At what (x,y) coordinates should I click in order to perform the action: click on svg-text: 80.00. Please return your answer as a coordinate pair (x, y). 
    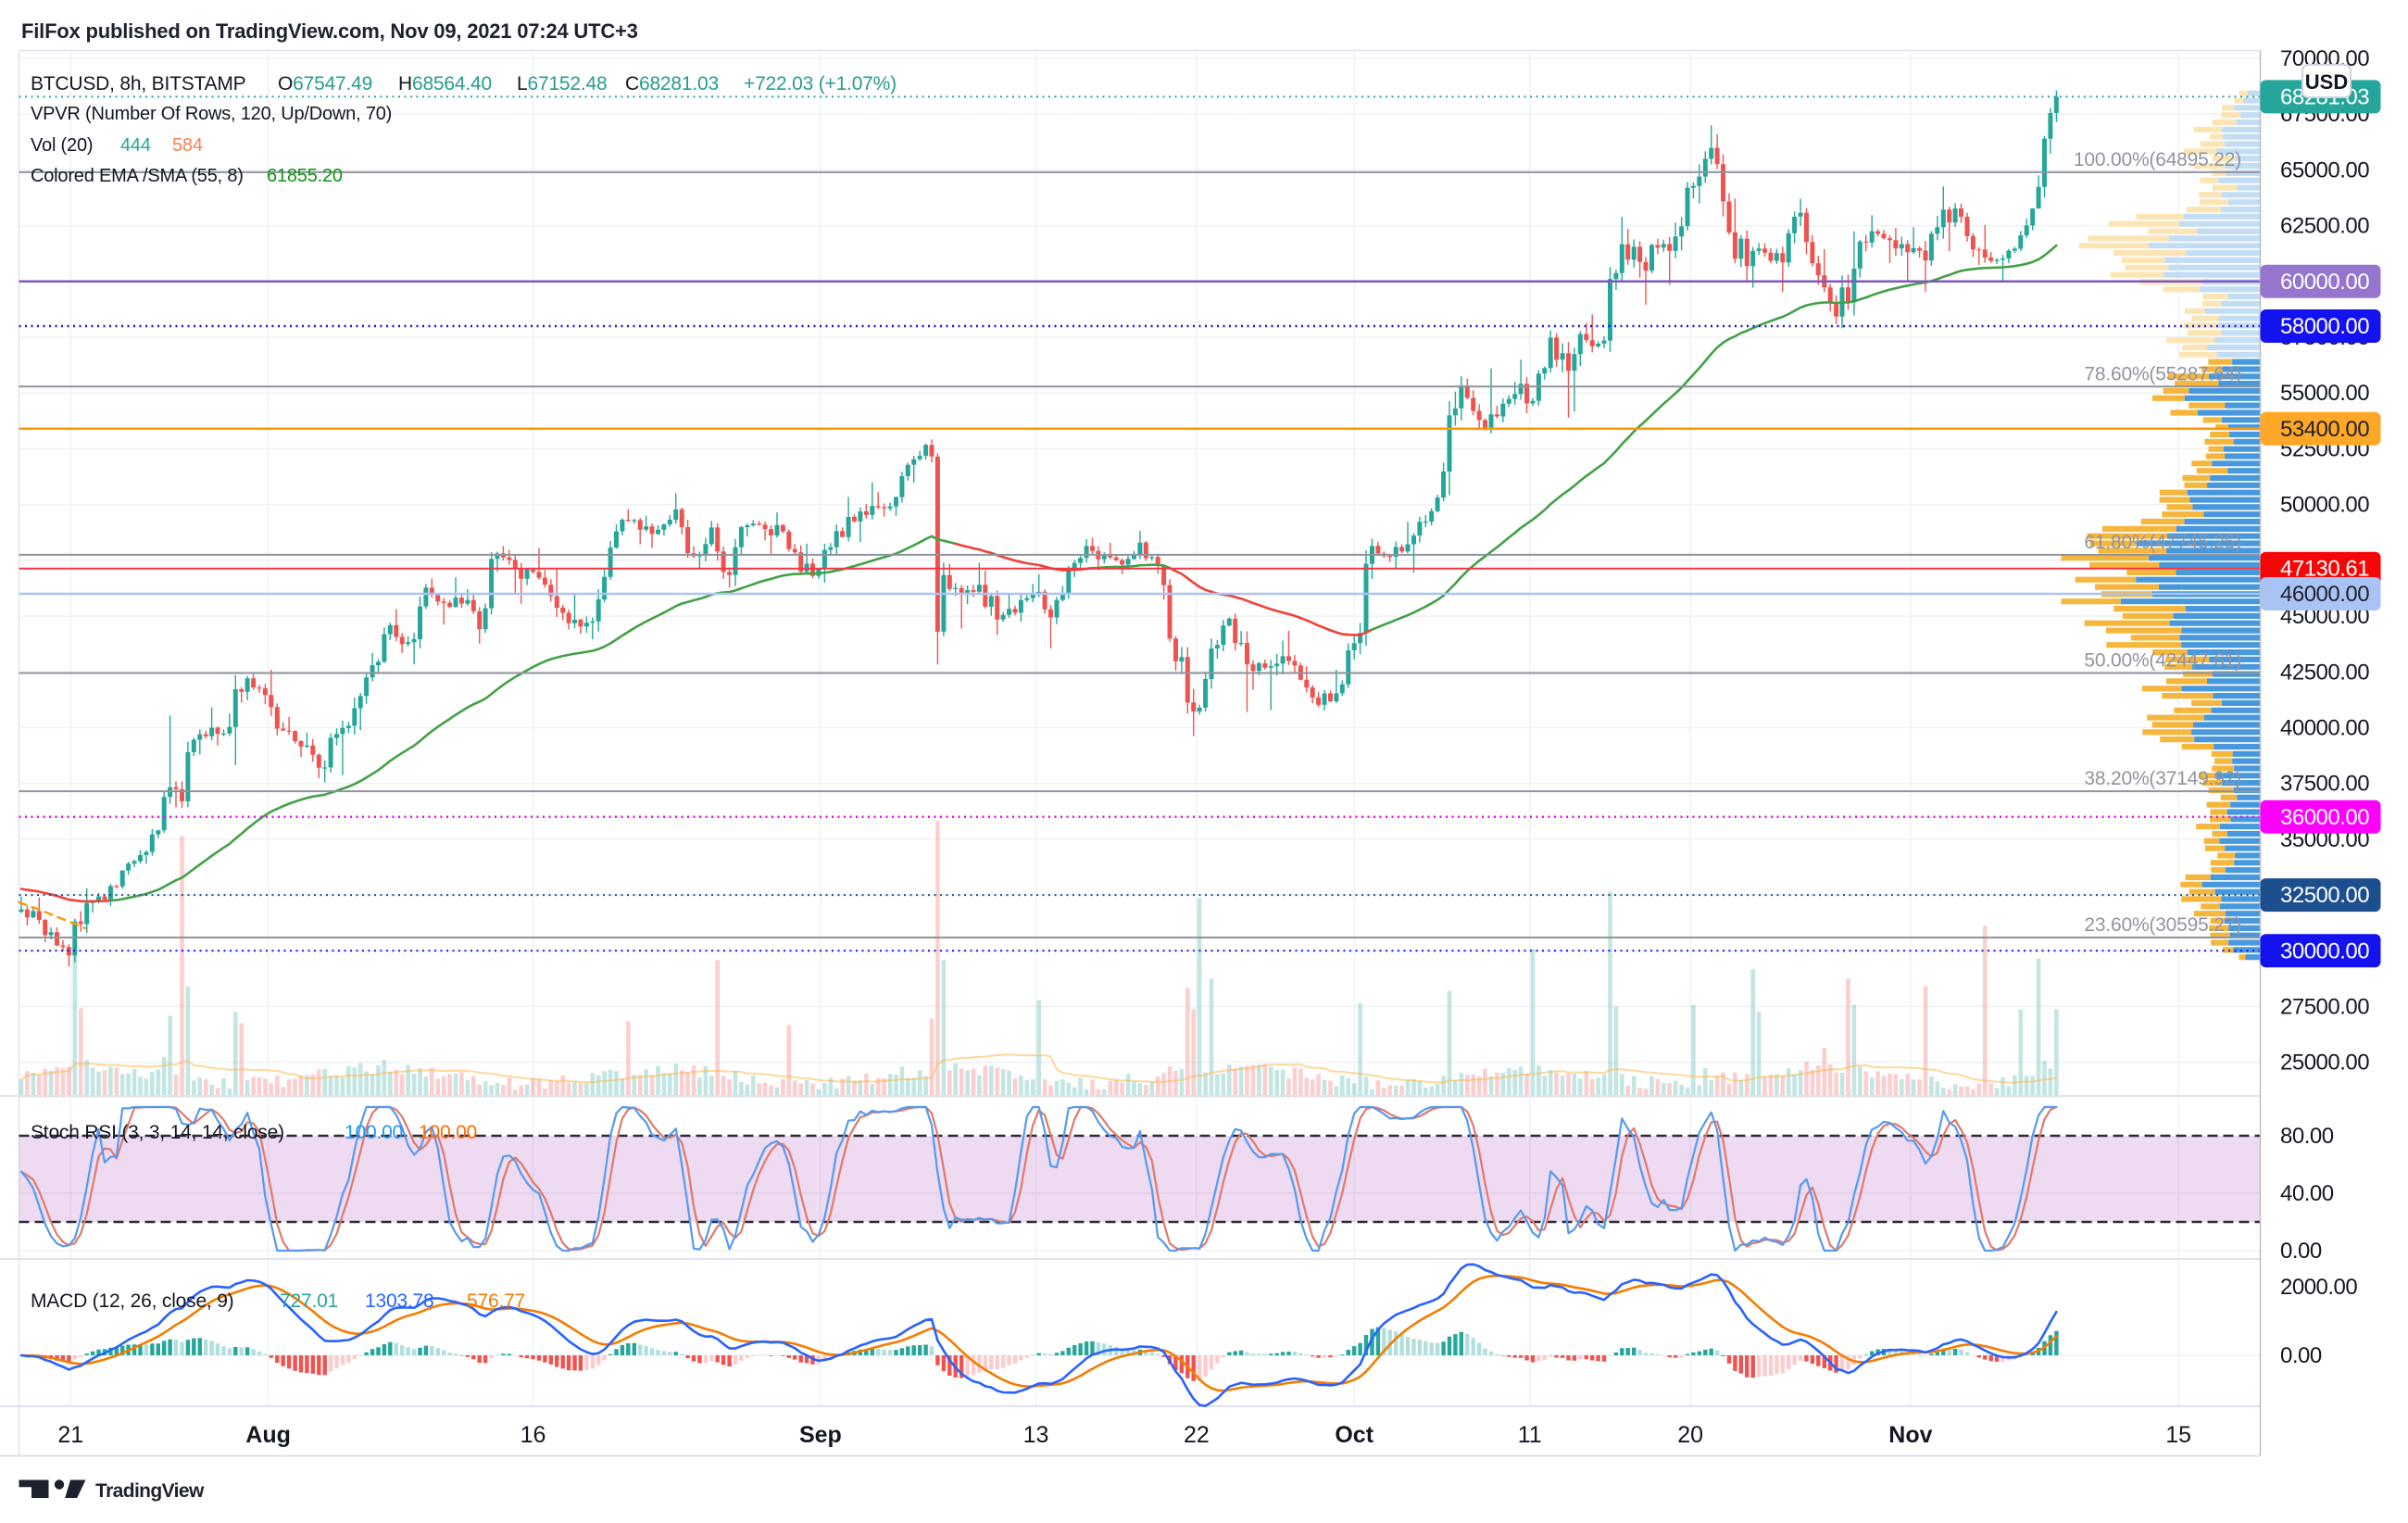
    Looking at the image, I should click on (2307, 1136).